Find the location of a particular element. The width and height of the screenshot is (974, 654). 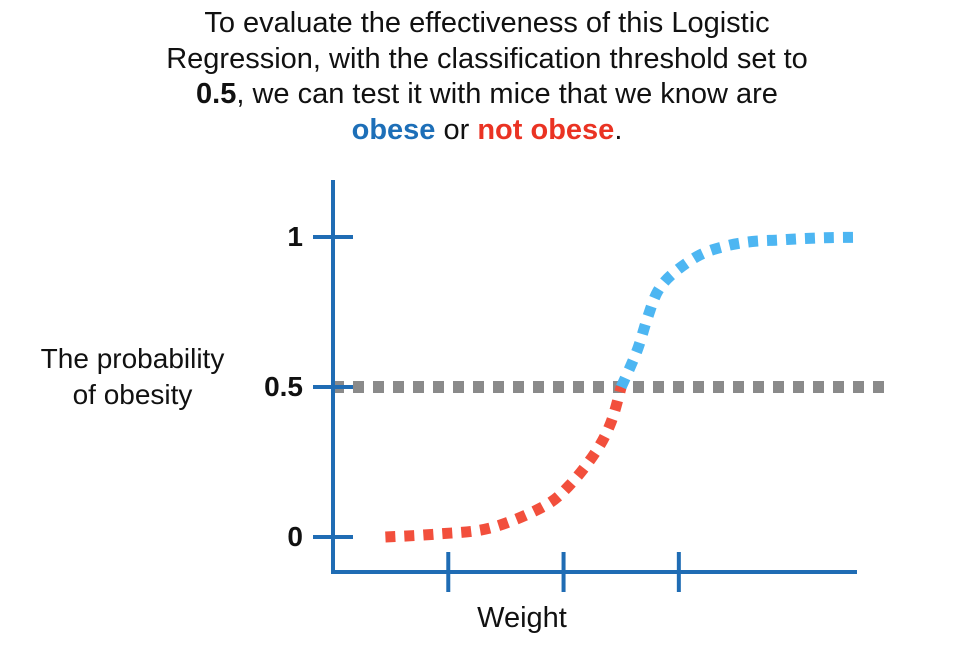

y-axis-title: The probability of obesity is located at coordinates (132, 377).